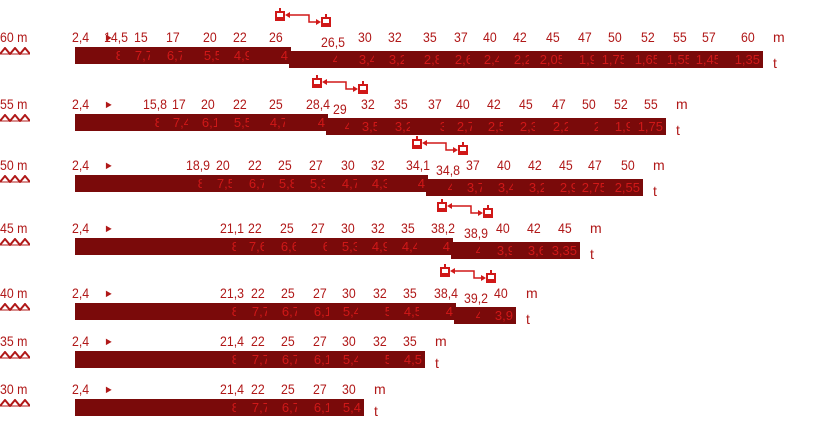 This screenshot has height=423, width=829. Describe the element at coordinates (435, 104) in the screenshot. I see `radius-label: 37` at that location.